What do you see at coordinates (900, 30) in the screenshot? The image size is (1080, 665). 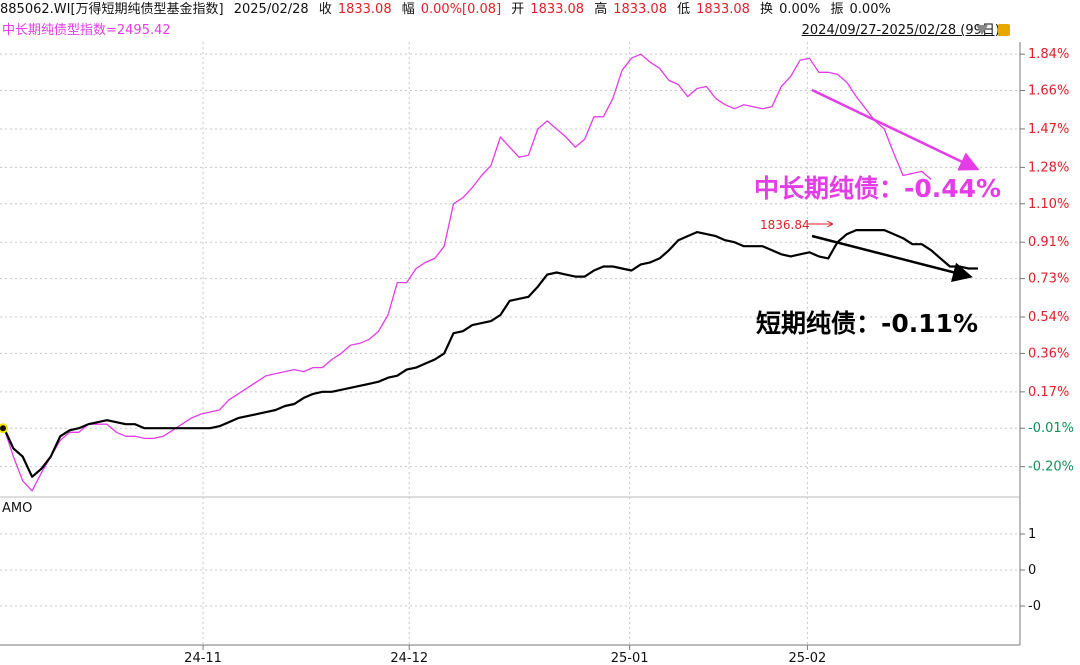 I see `date-range-selector: 2024/09/27-2025/02/28 (99日)` at bounding box center [900, 30].